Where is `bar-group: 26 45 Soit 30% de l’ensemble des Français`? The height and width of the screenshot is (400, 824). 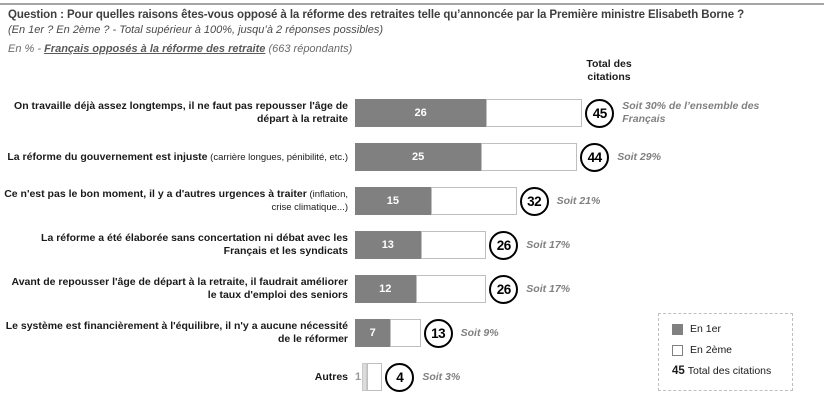 bar-group: 26 45 Soit 30% de l’ensemble des Français is located at coordinates (567, 113).